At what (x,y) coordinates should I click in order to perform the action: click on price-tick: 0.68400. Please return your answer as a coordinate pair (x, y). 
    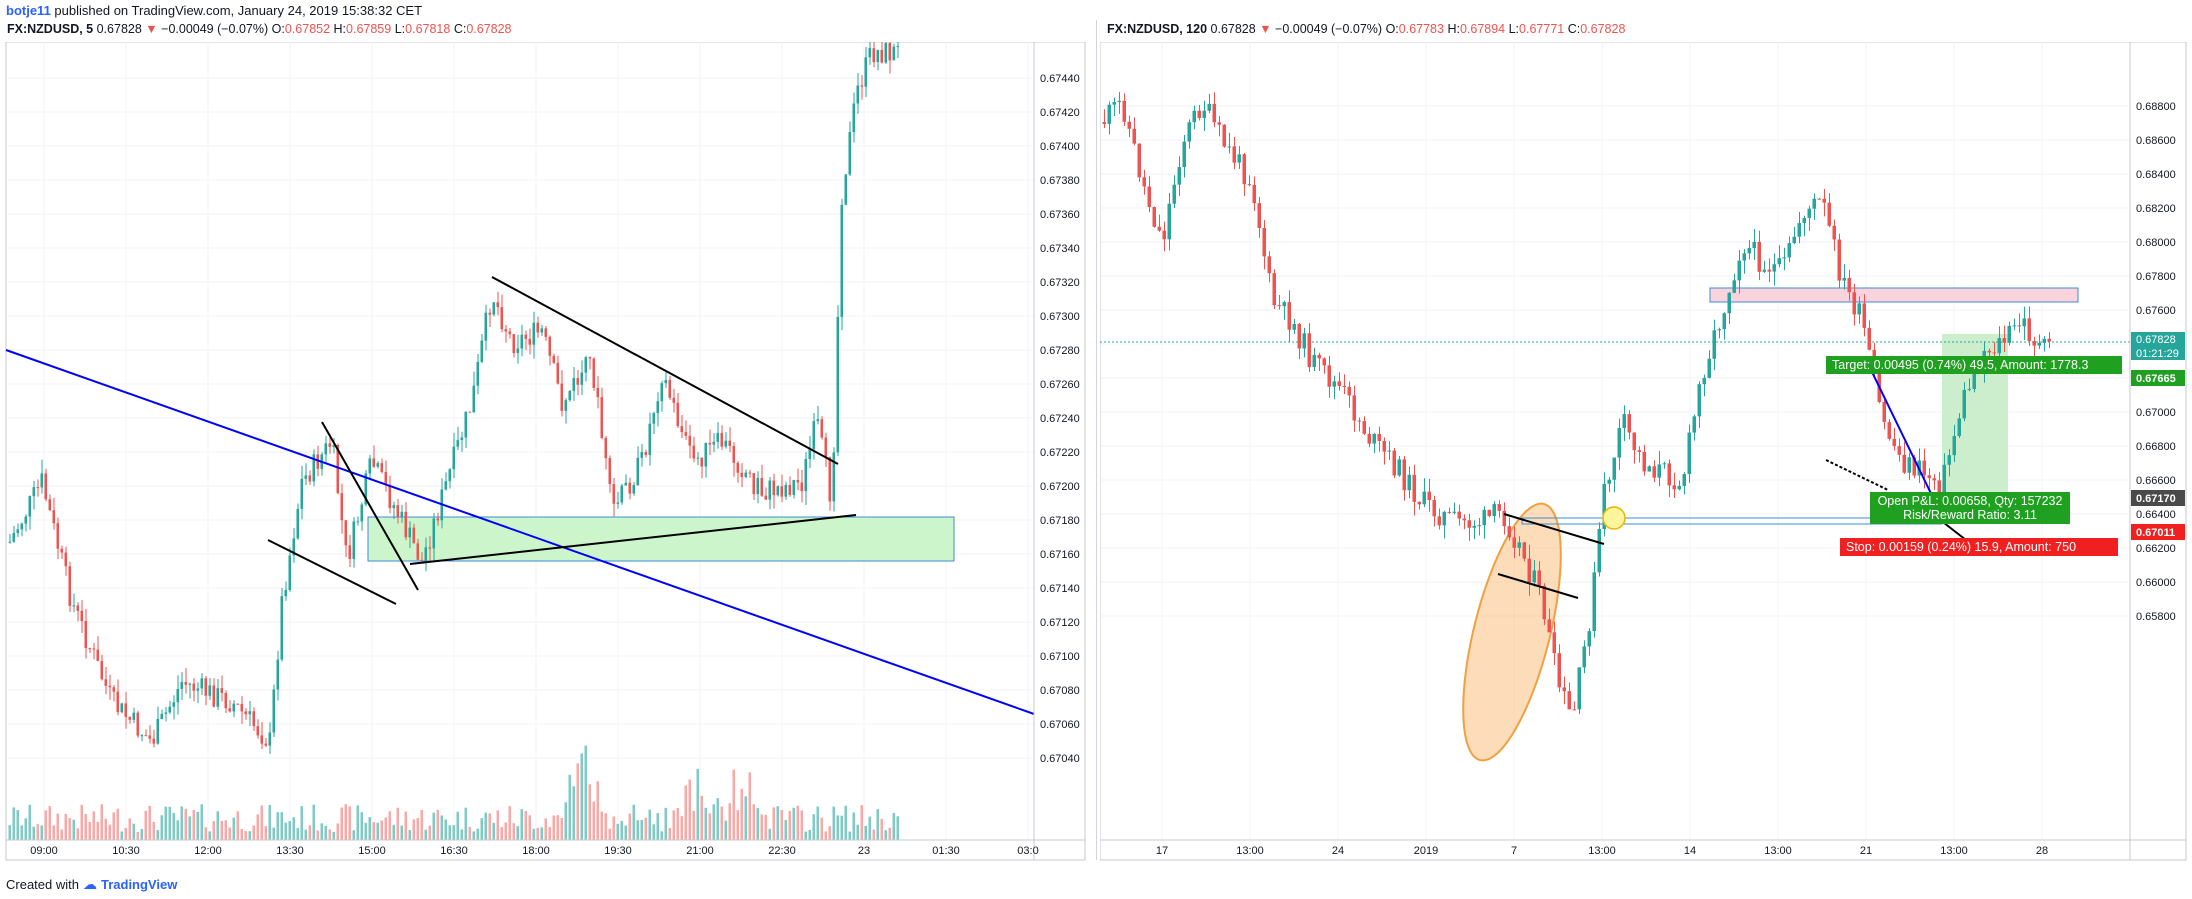
    Looking at the image, I should click on (2156, 175).